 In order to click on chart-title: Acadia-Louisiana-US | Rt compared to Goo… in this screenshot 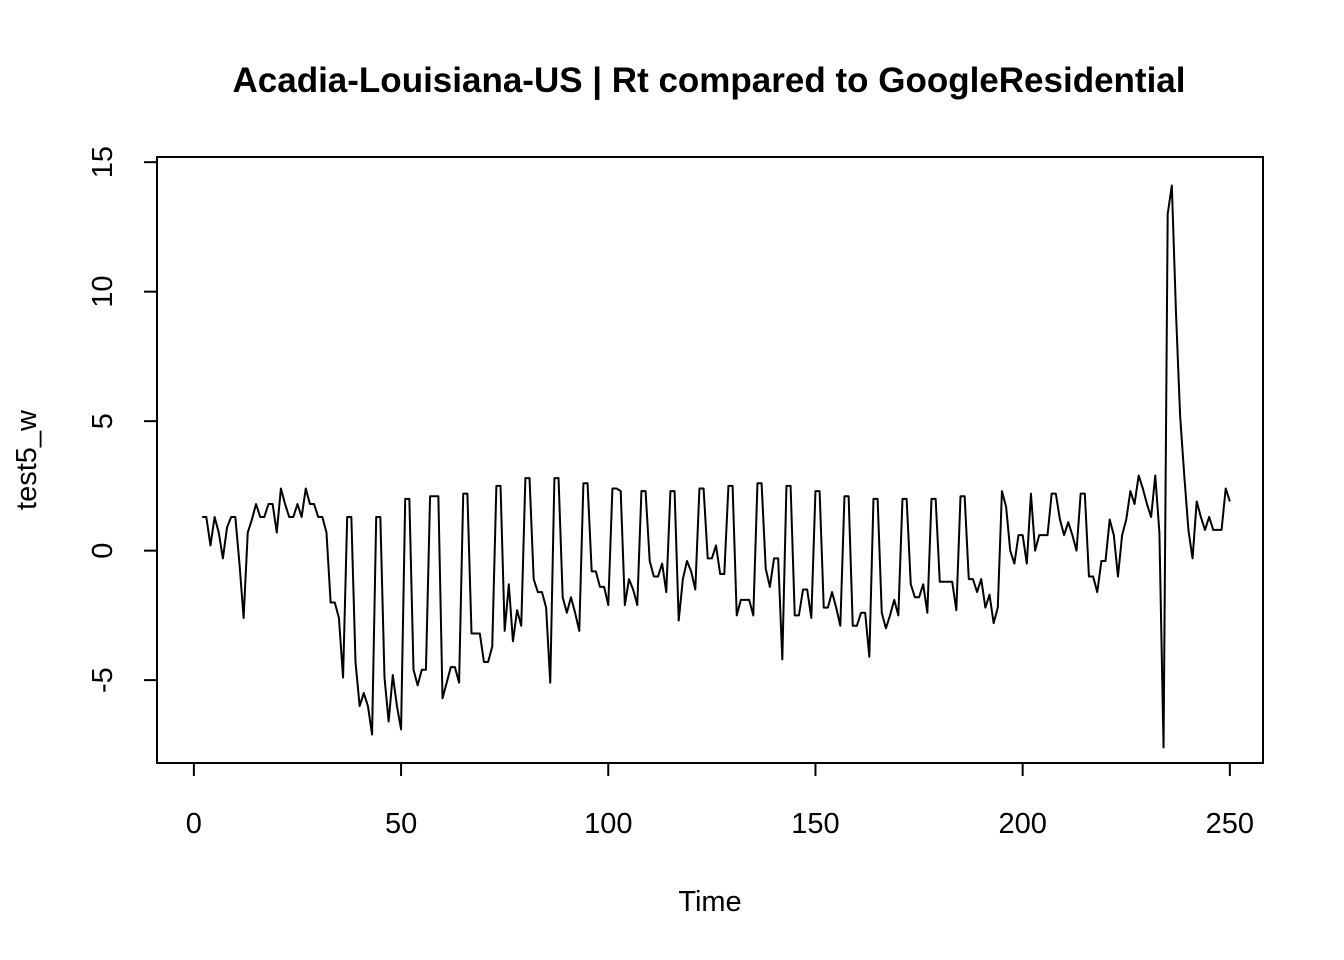, I will do `click(709, 80)`.